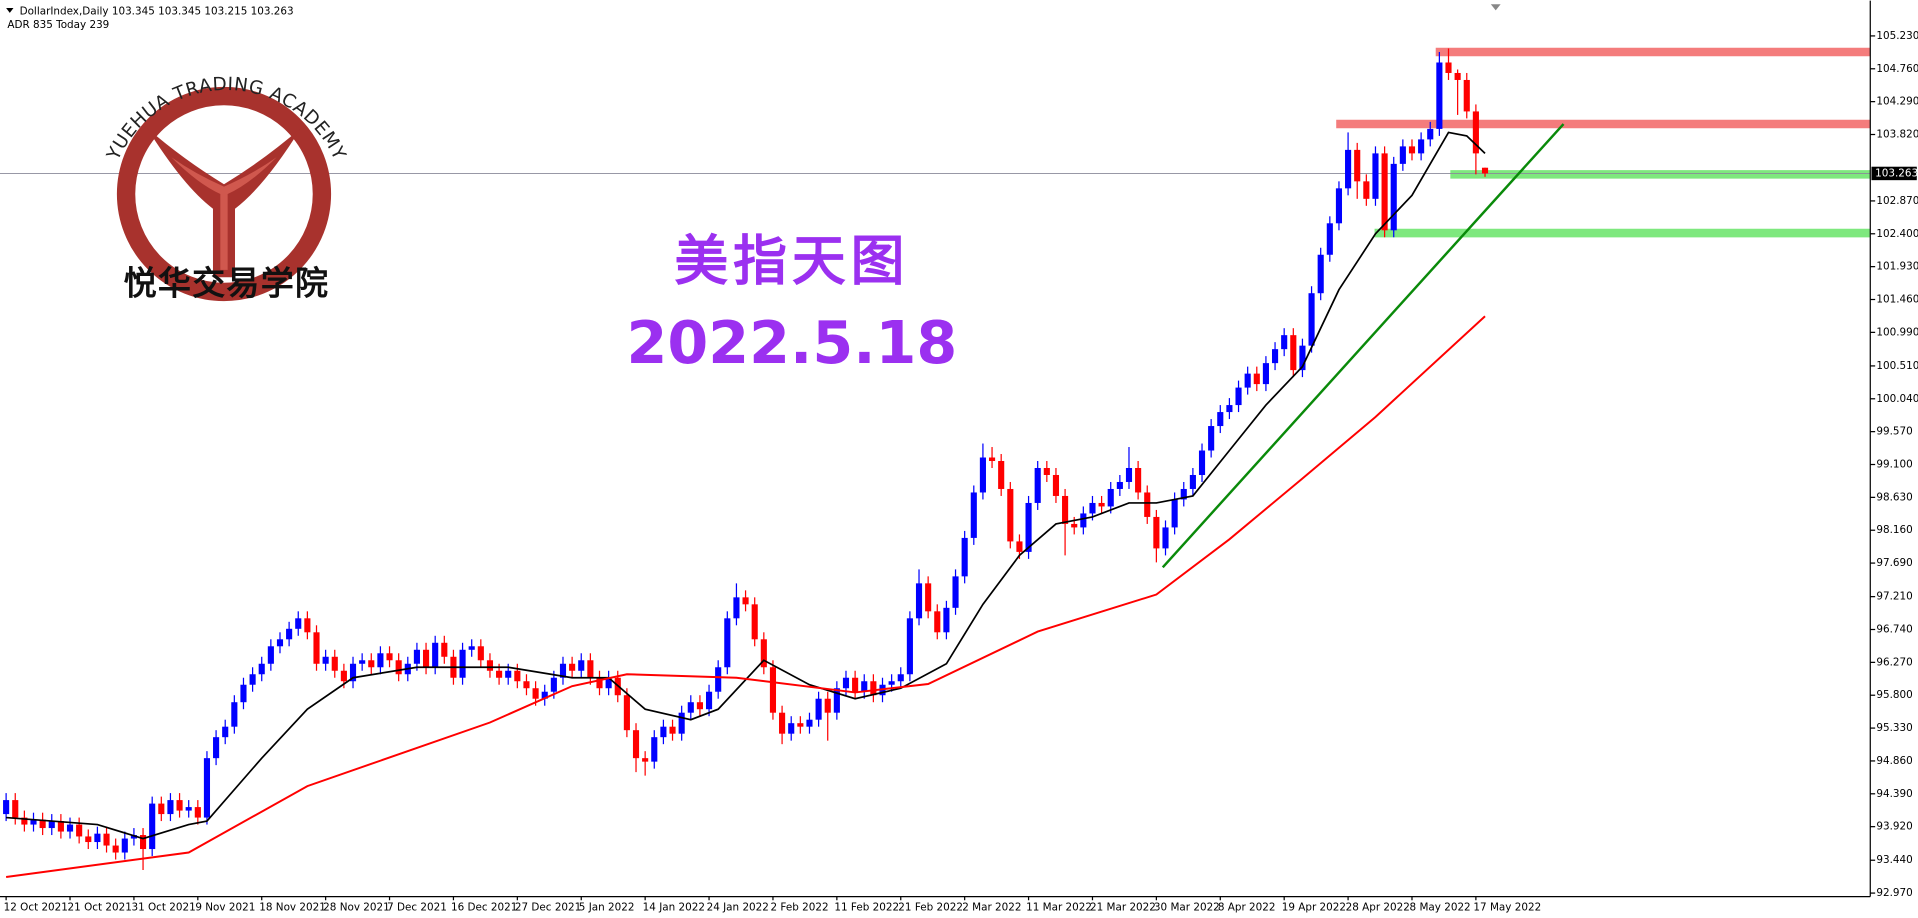 This screenshot has height=918, width=1918. Describe the element at coordinates (866, 908) in the screenshot. I see `x-tick-label: 11 Feb 2022` at that location.